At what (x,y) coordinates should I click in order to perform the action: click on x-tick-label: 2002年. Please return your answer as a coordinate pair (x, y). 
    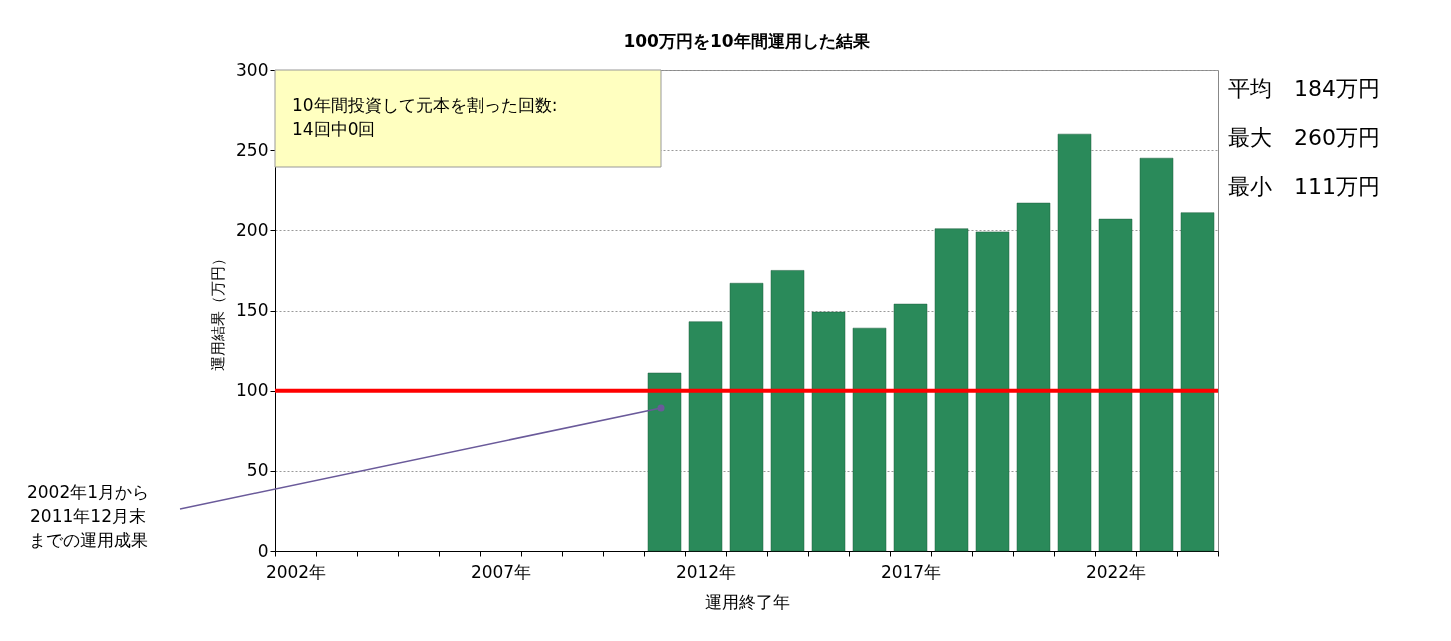
    Looking at the image, I should click on (296, 571).